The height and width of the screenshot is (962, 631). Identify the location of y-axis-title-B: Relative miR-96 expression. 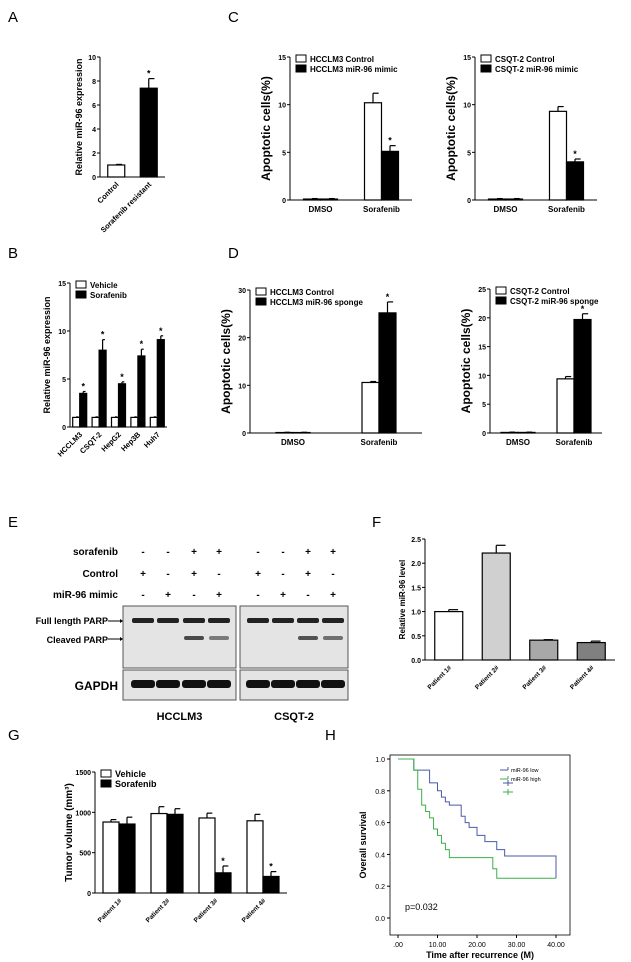
(47, 354).